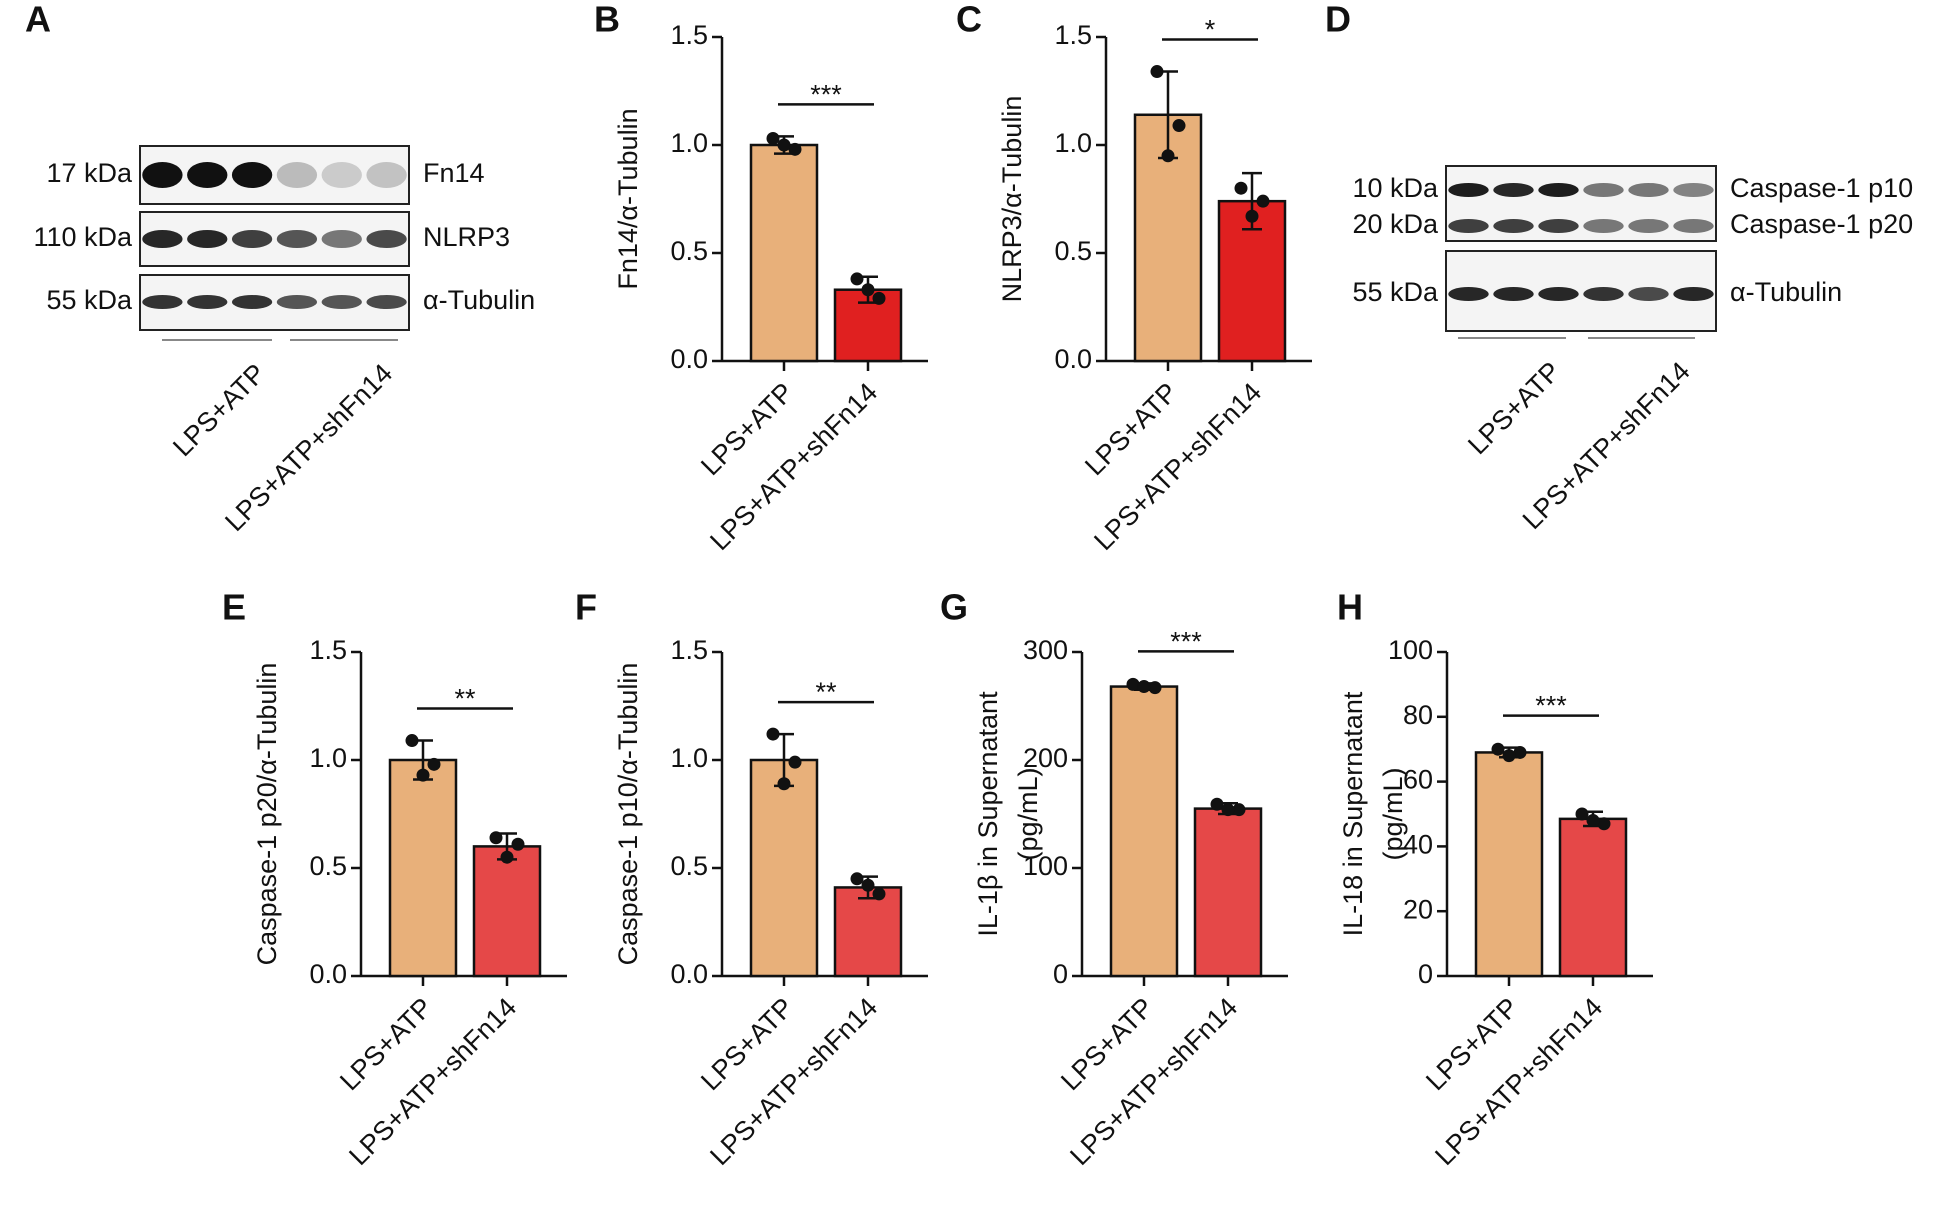  What do you see at coordinates (1393, 813) in the screenshot?
I see `y-axis-label: (pg/mL)` at bounding box center [1393, 813].